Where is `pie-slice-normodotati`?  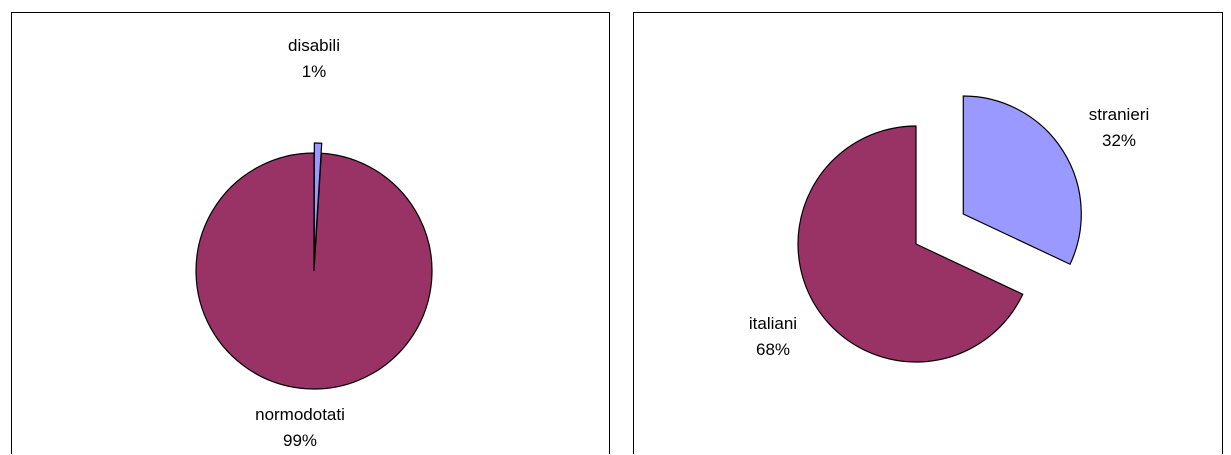
pie-slice-normodotati is located at coordinates (314, 271).